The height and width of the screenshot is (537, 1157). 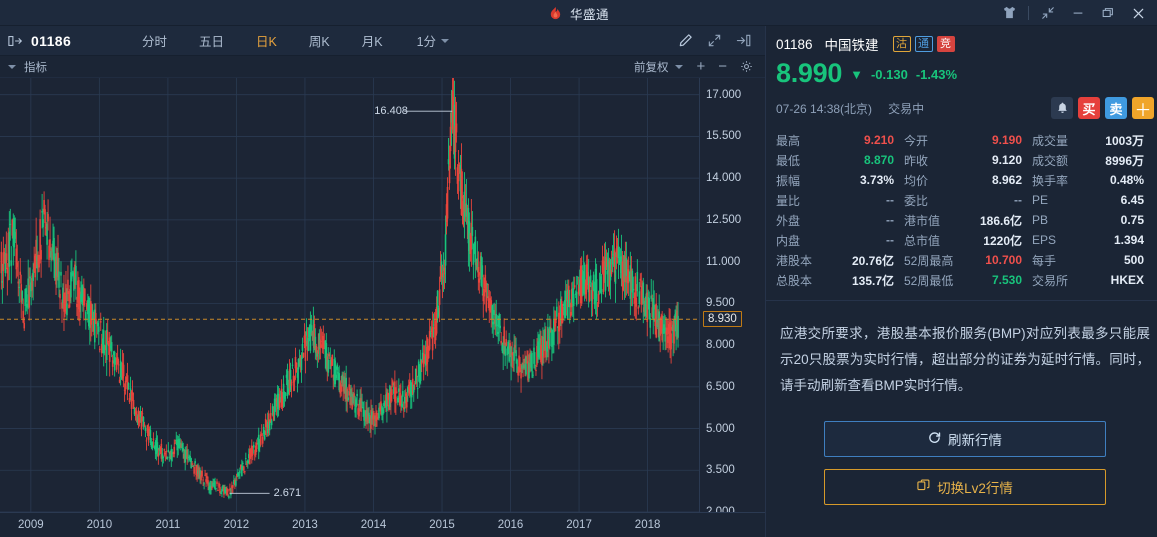 I want to click on price-axis-label: 11.000, so click(x=723, y=261).